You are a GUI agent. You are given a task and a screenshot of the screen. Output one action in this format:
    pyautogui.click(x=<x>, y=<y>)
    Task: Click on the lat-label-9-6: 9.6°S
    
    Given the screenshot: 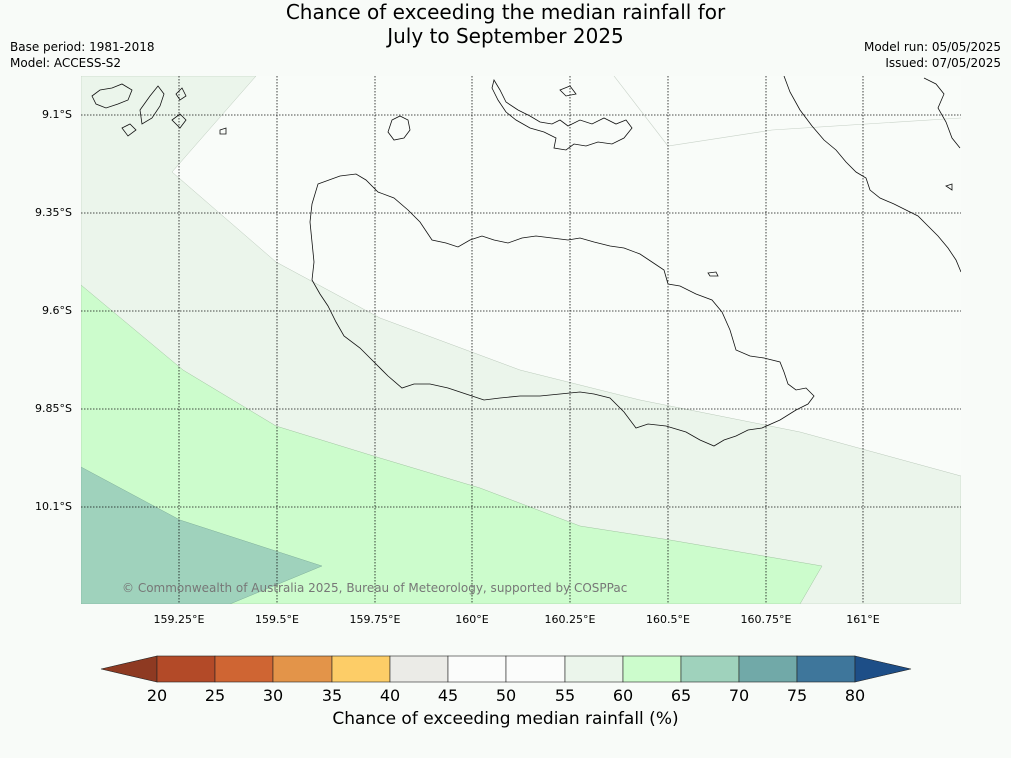 What is the action you would take?
    pyautogui.click(x=57, y=310)
    